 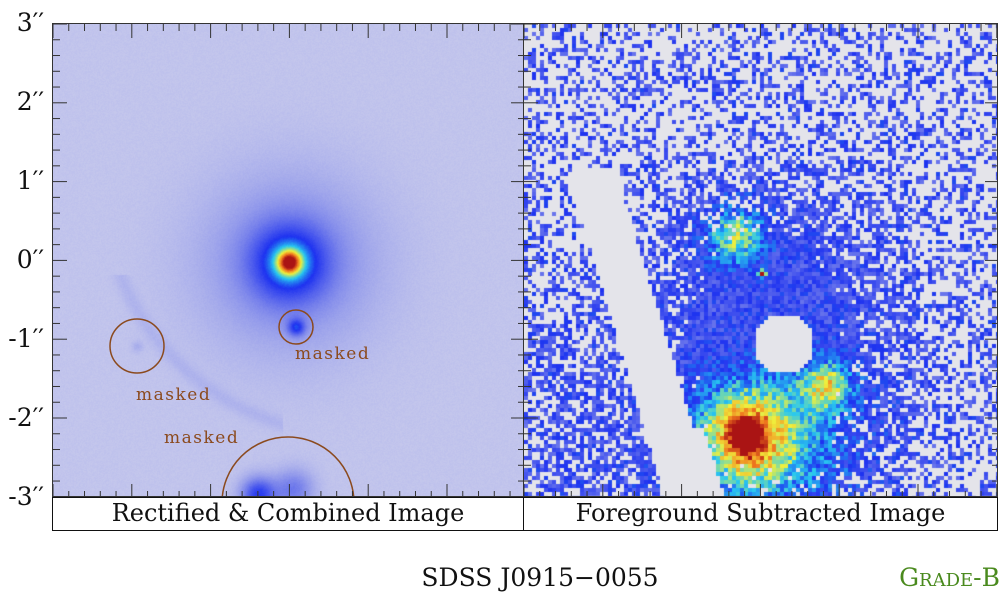 I want to click on y-tick-label: -3′′, so click(x=26, y=496).